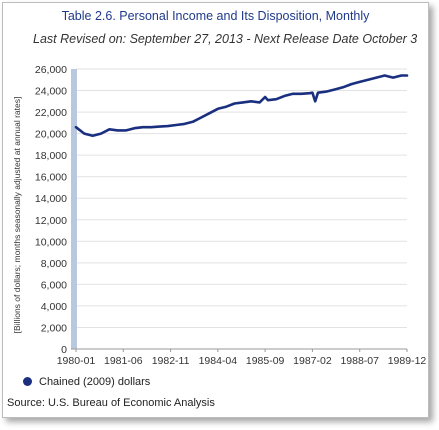  I want to click on x-tick-label: 1988-07, so click(359, 361).